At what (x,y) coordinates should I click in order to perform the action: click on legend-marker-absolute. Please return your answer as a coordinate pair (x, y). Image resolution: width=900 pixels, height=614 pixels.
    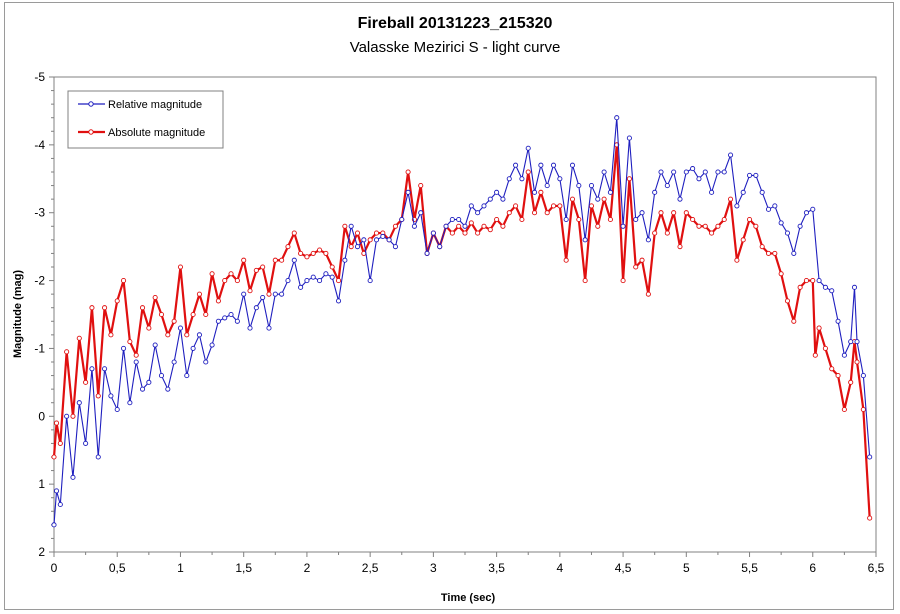
    Looking at the image, I should click on (91, 132).